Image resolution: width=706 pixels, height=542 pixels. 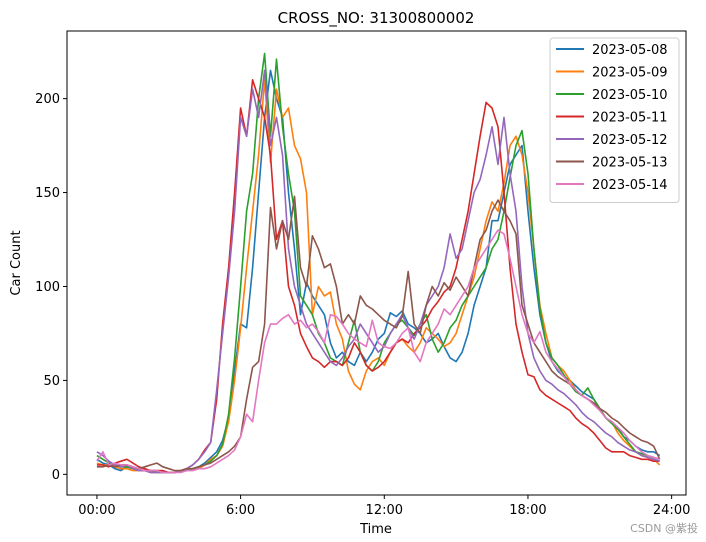 What do you see at coordinates (630, 140) in the screenshot?
I see `legend-label: 2023-05-12` at bounding box center [630, 140].